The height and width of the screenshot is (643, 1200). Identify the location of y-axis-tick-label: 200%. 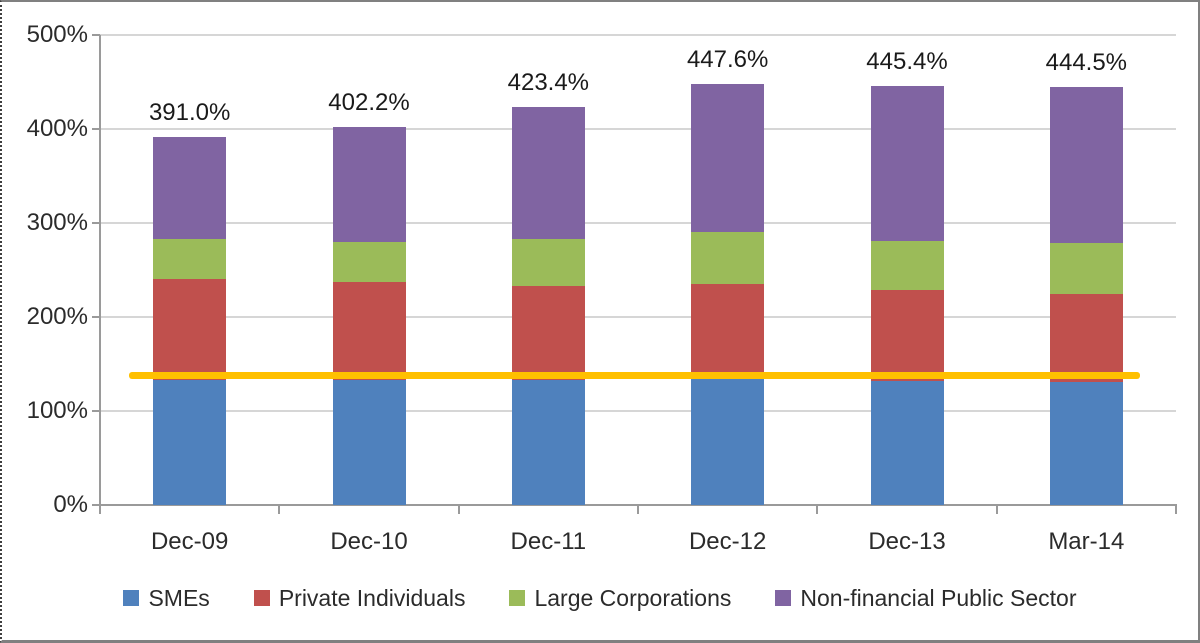
(57, 316).